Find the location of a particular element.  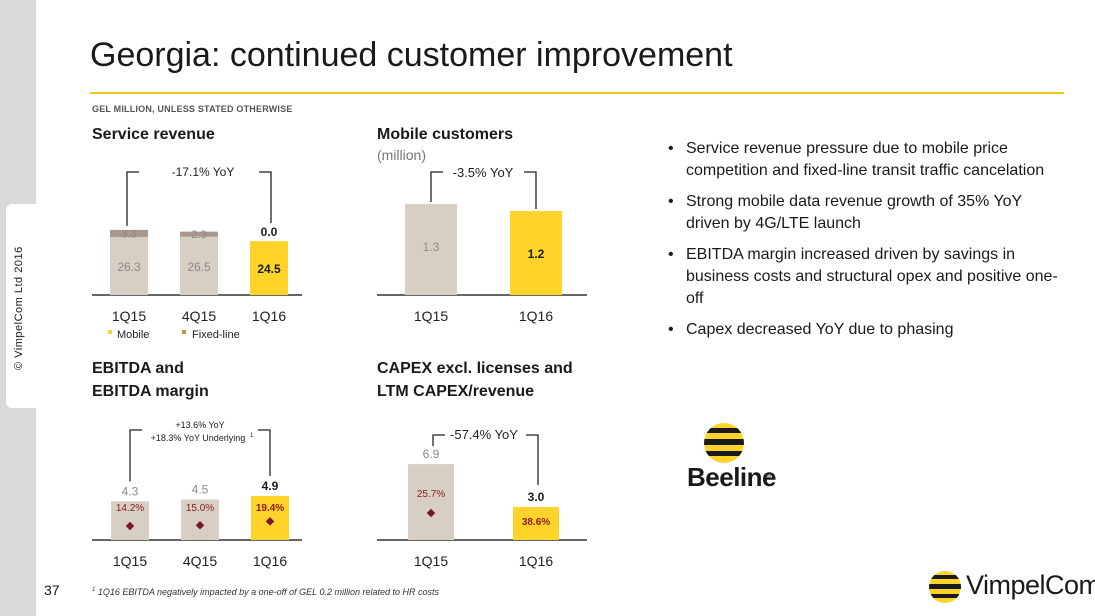

mobile-value-label: 26.5 is located at coordinates (199, 267).